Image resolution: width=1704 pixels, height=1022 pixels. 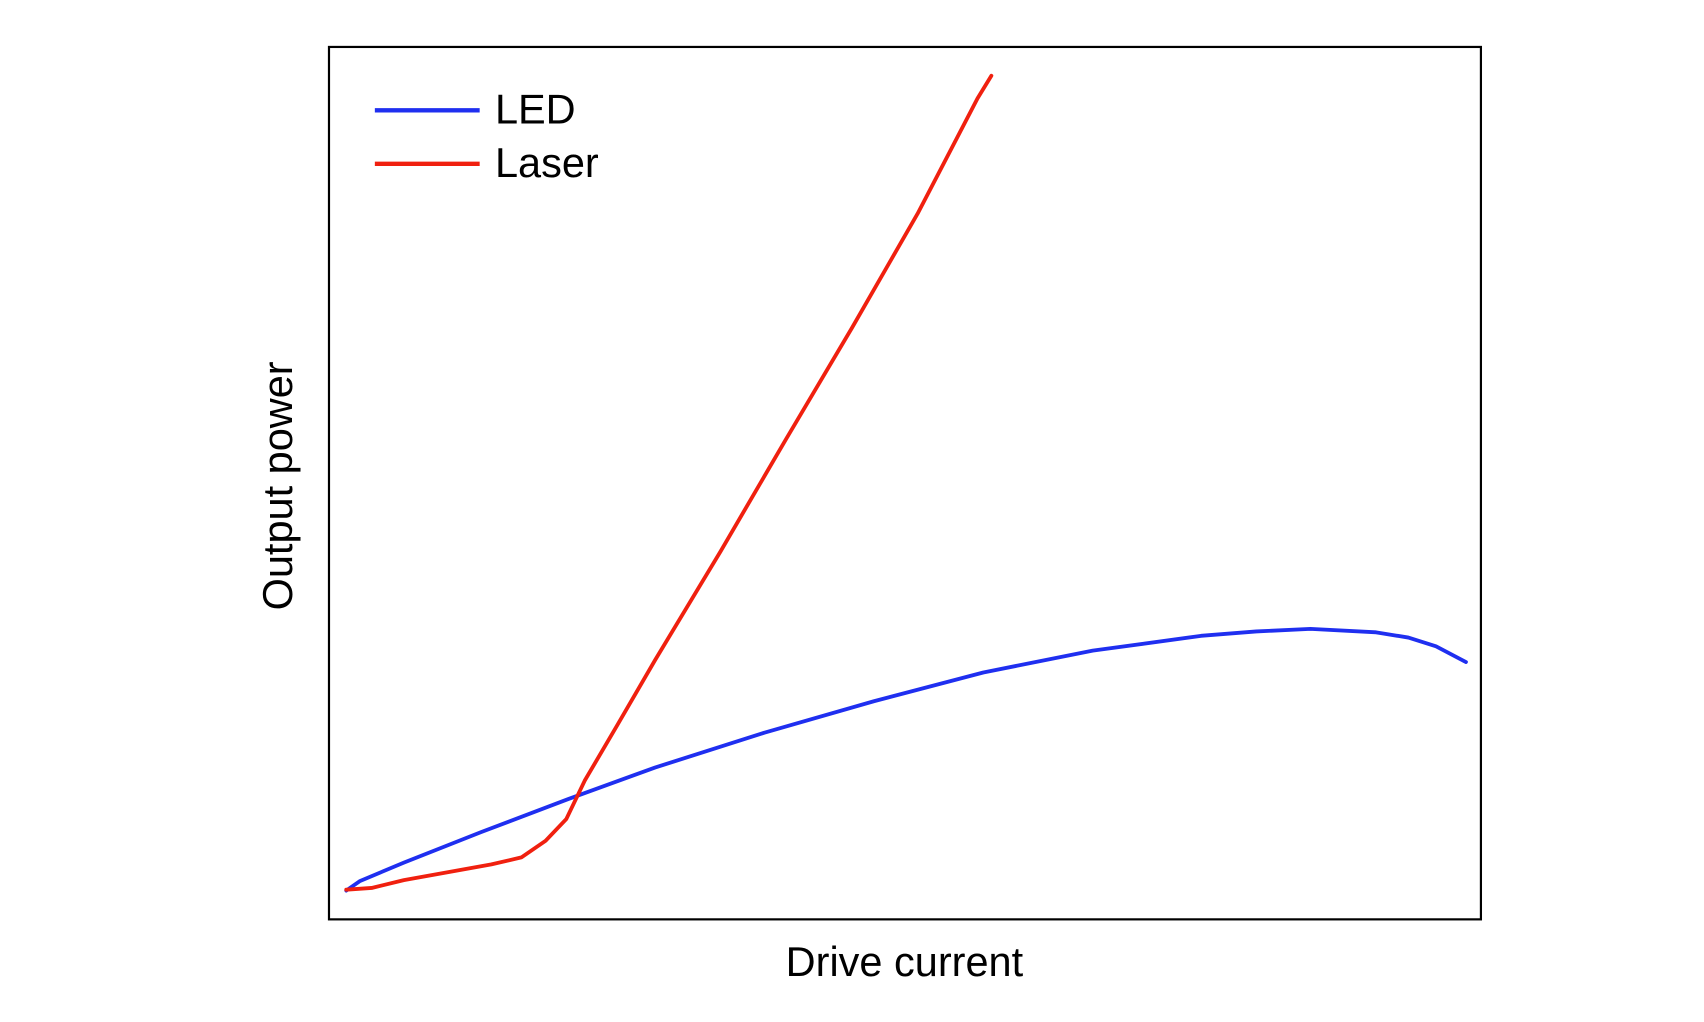 What do you see at coordinates (277, 485) in the screenshot?
I see `y-axis-label: Output power` at bounding box center [277, 485].